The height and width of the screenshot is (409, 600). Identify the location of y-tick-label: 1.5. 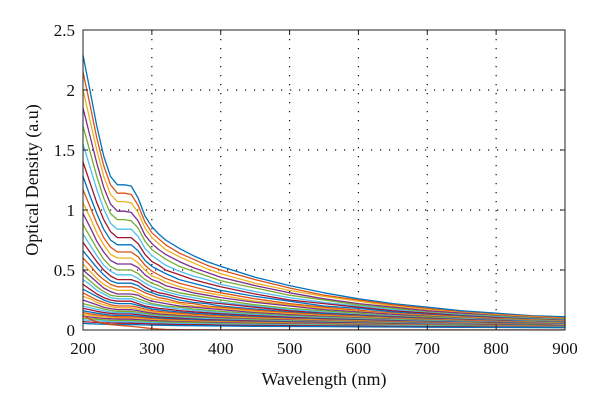
(64, 150).